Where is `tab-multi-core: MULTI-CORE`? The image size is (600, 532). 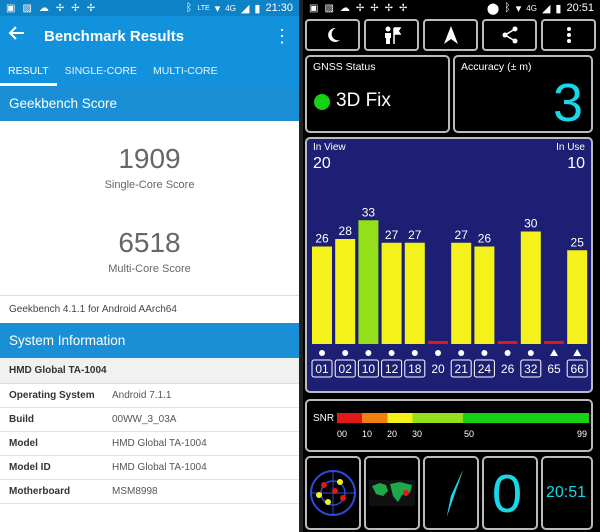 tab-multi-core: MULTI-CORE is located at coordinates (185, 71).